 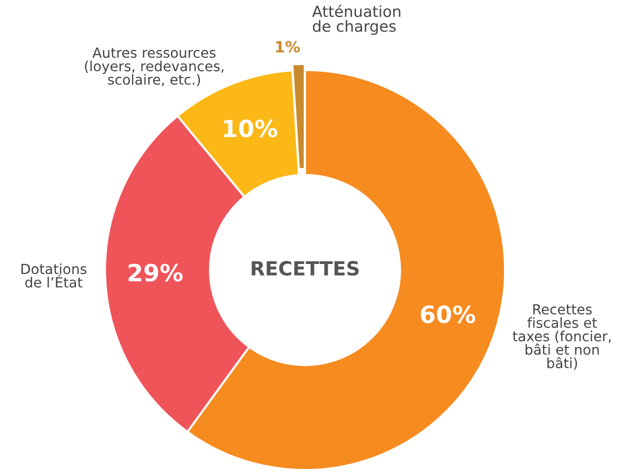 What do you see at coordinates (251, 129) in the screenshot?
I see `data-label: 10%` at bounding box center [251, 129].